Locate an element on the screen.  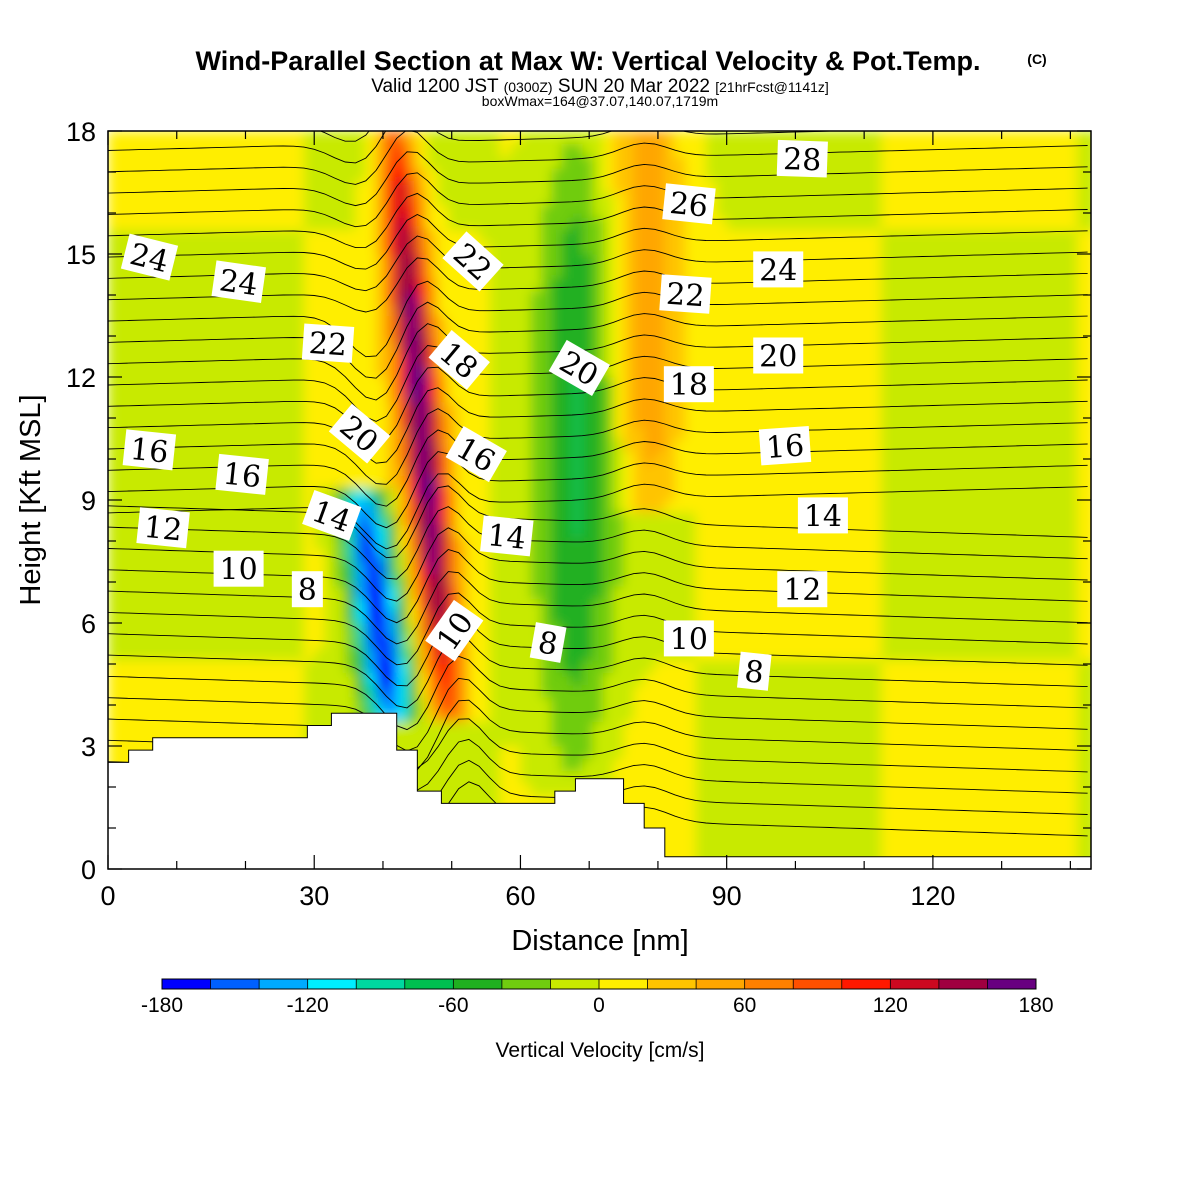
colorbar-tick-label: 0 is located at coordinates (599, 1005).